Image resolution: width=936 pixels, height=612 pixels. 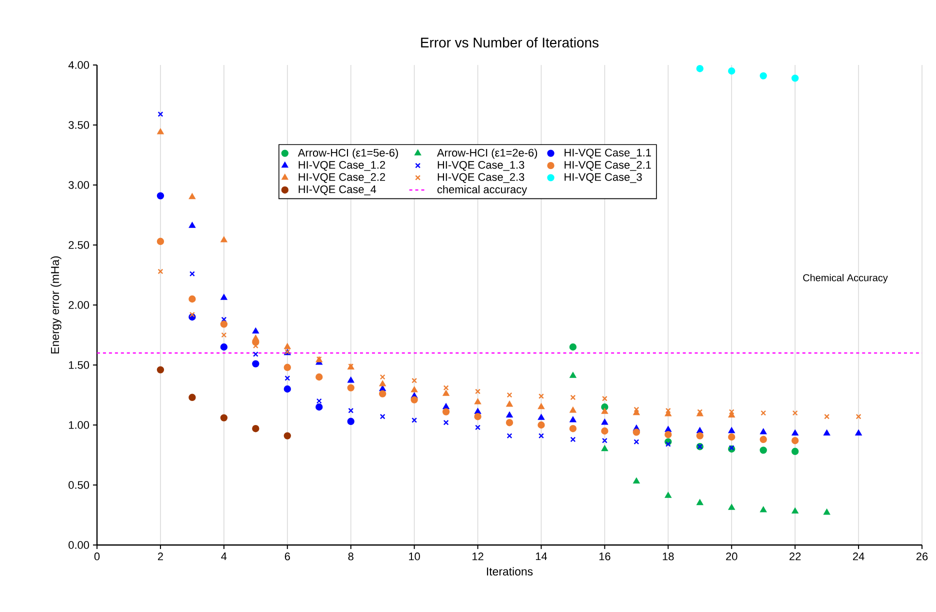 What do you see at coordinates (79, 305) in the screenshot?
I see `y-tick-label: 2.00` at bounding box center [79, 305].